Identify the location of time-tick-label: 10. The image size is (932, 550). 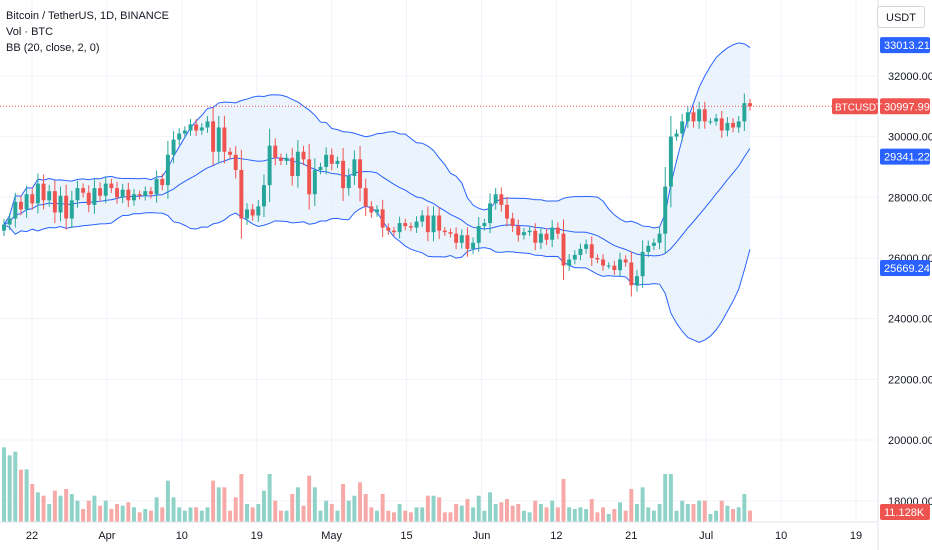
(781, 536).